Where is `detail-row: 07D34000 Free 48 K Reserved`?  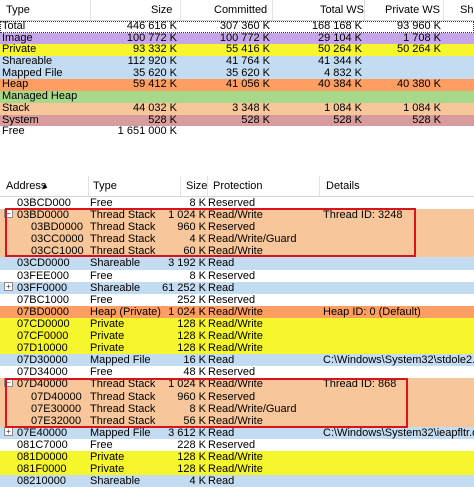 detail-row: 07D34000 Free 48 K Reserved is located at coordinates (237, 372).